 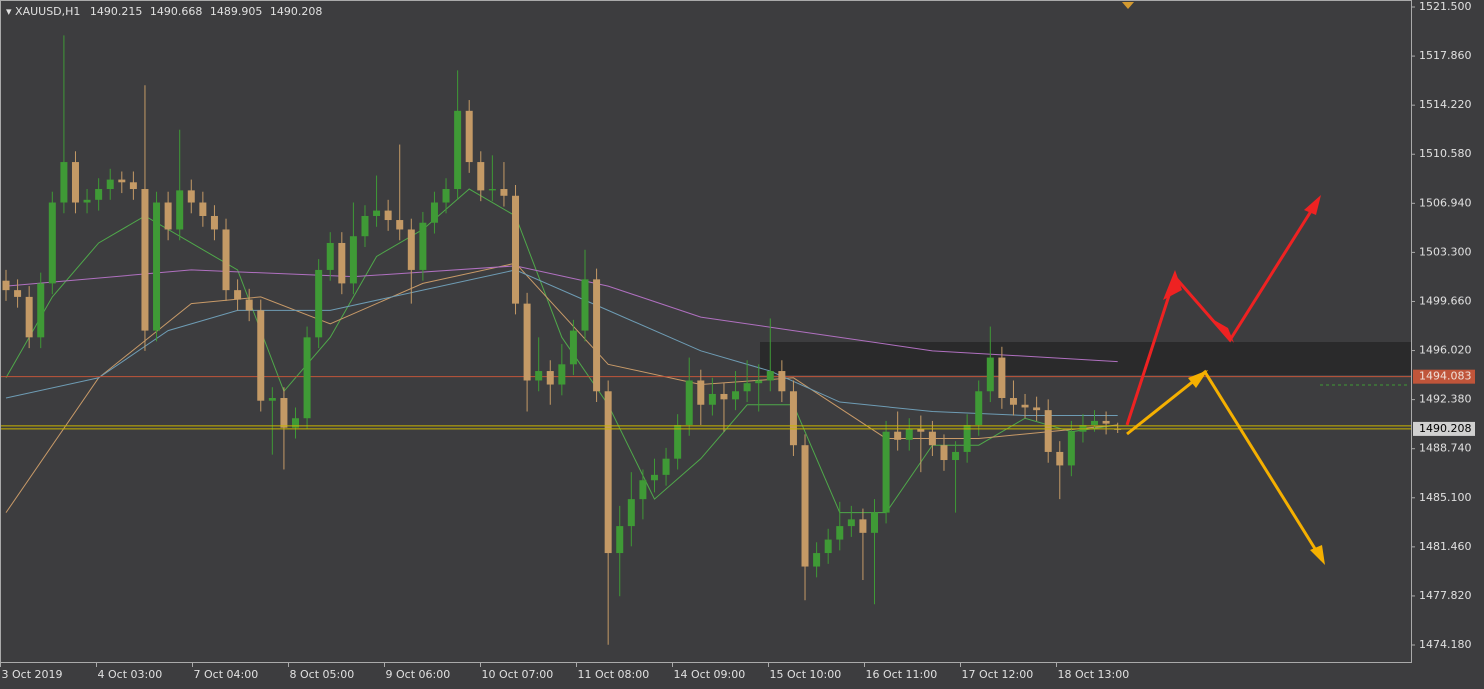 I want to click on x-tick-label: 17 Oct 12:00, so click(x=998, y=674).